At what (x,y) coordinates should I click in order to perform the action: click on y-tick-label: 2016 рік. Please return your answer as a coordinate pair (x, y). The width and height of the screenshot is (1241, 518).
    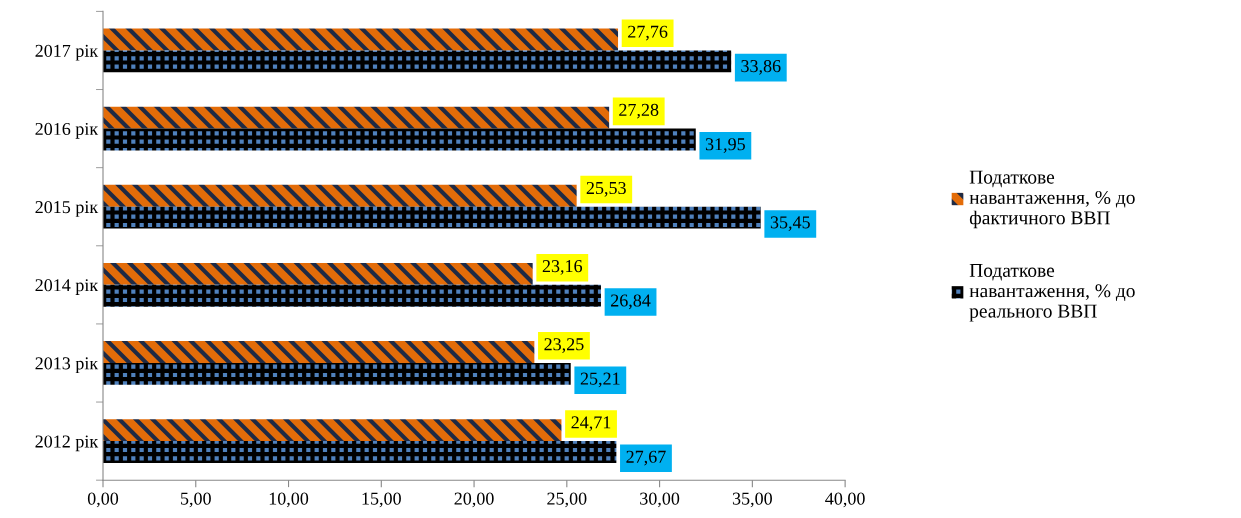
    Looking at the image, I should click on (67, 130).